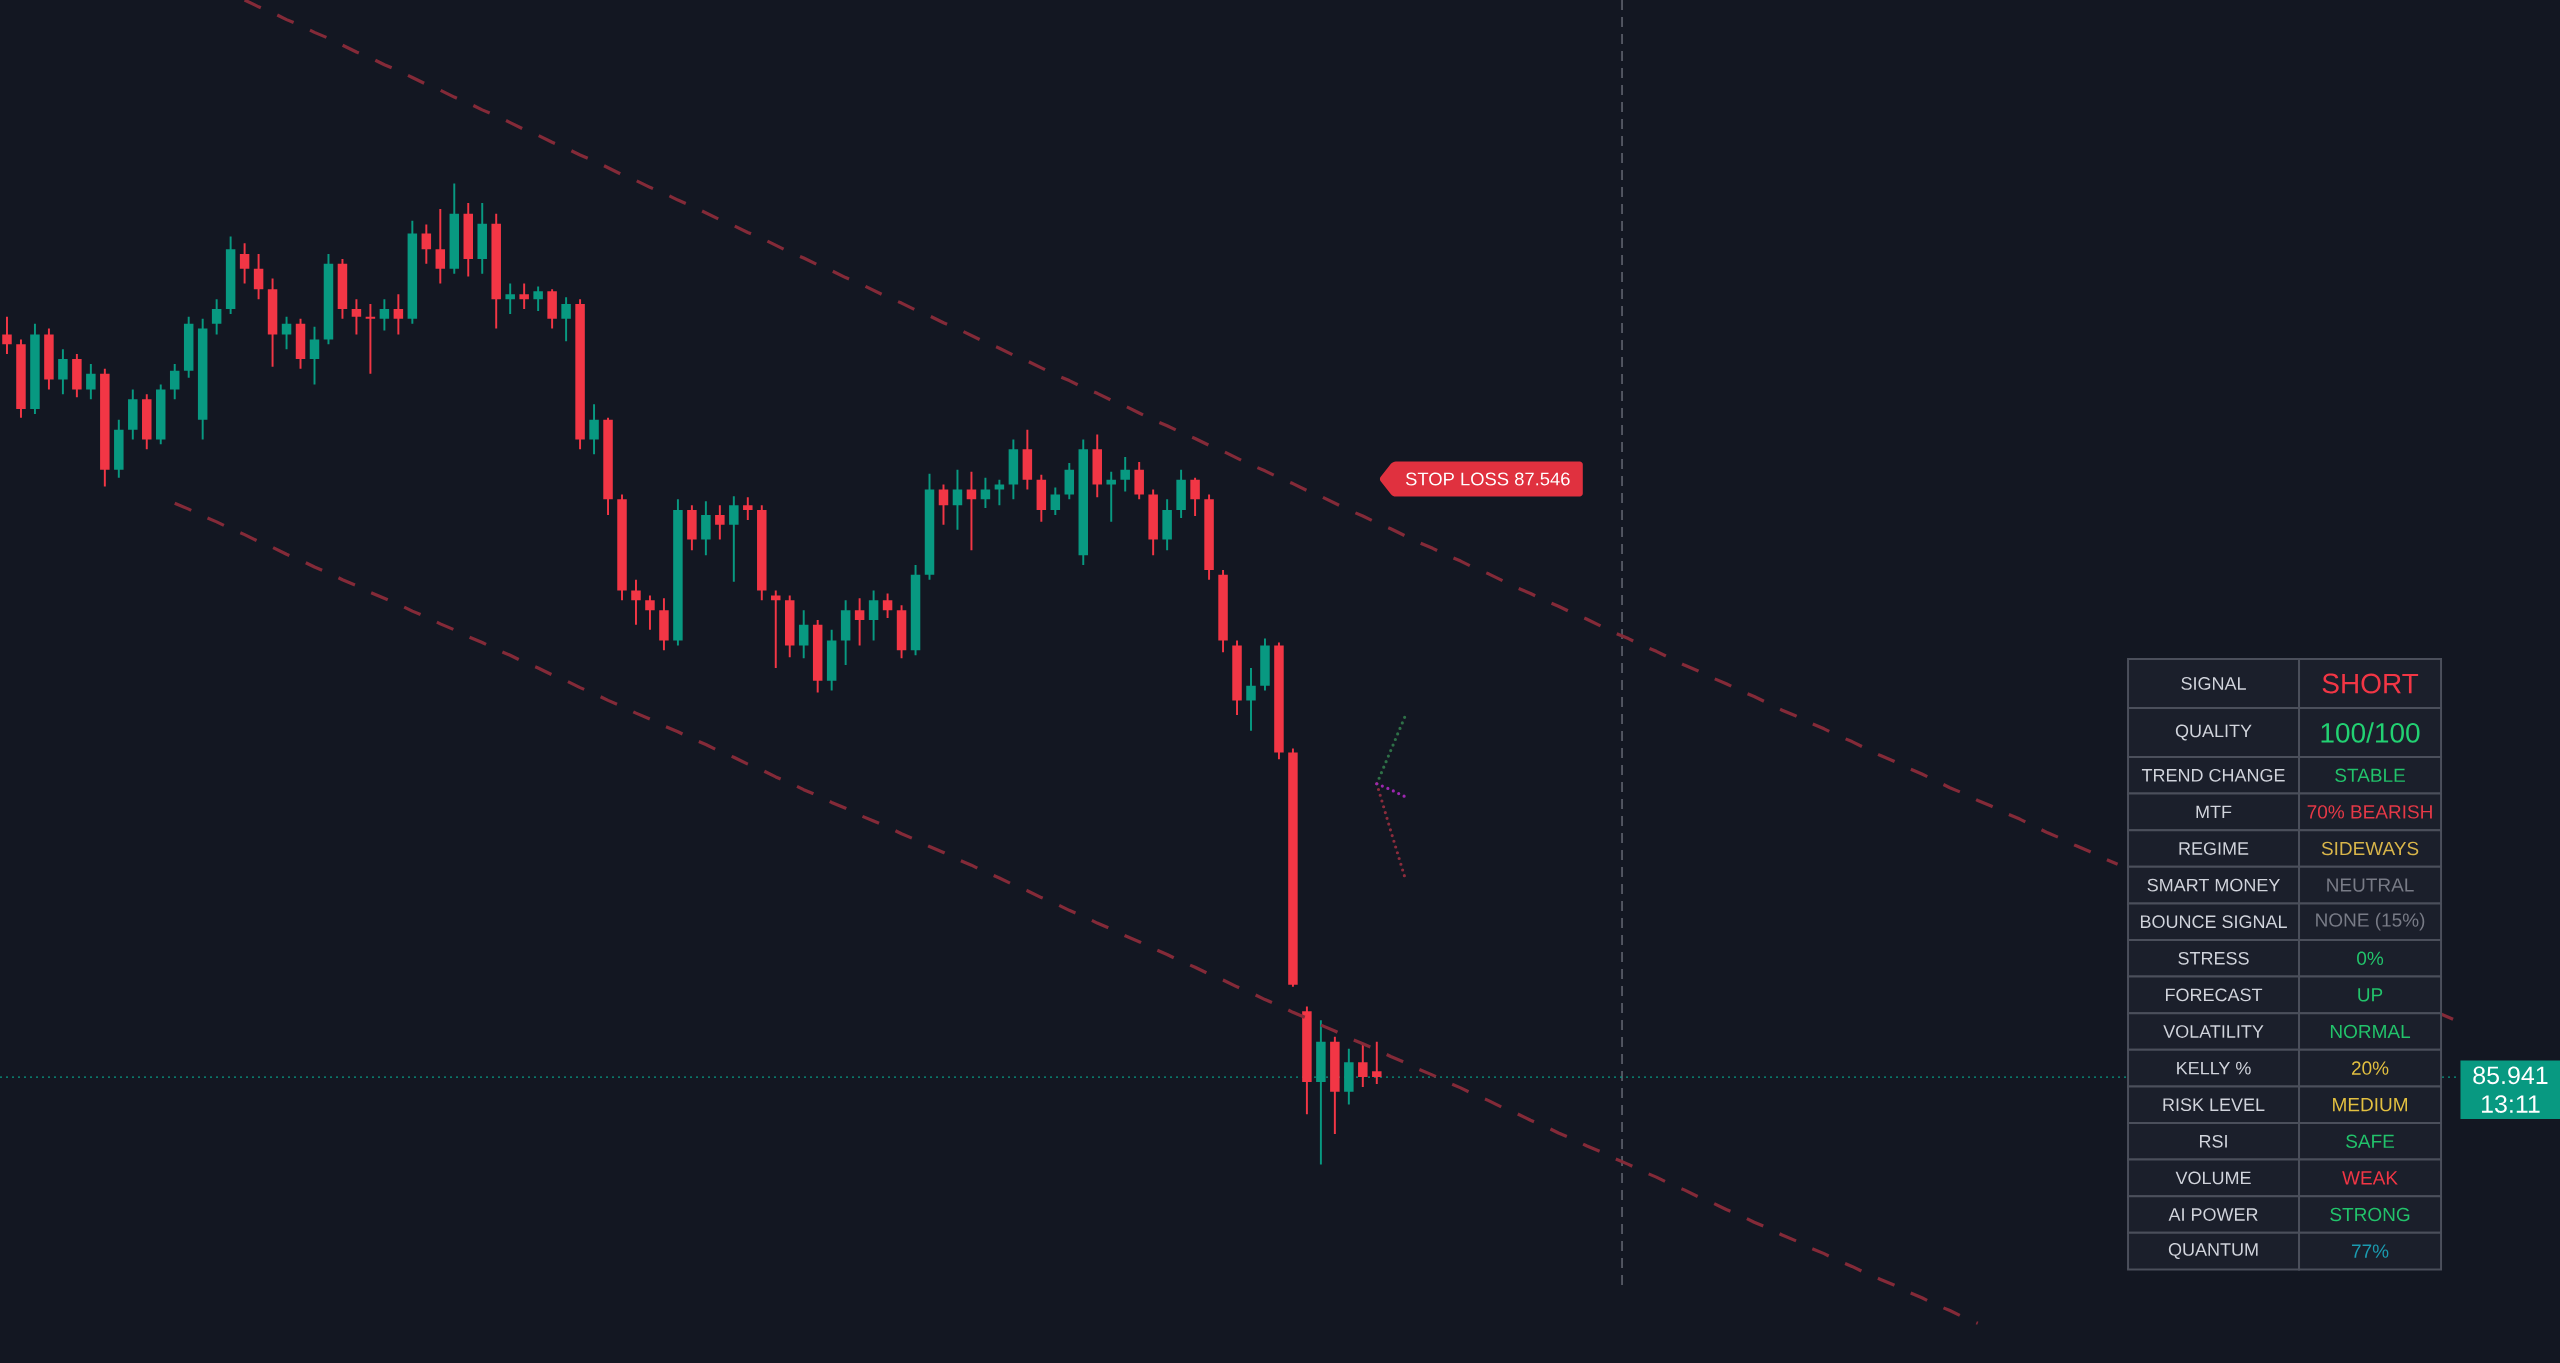  I want to click on text: VOLUME, so click(2213, 1178).